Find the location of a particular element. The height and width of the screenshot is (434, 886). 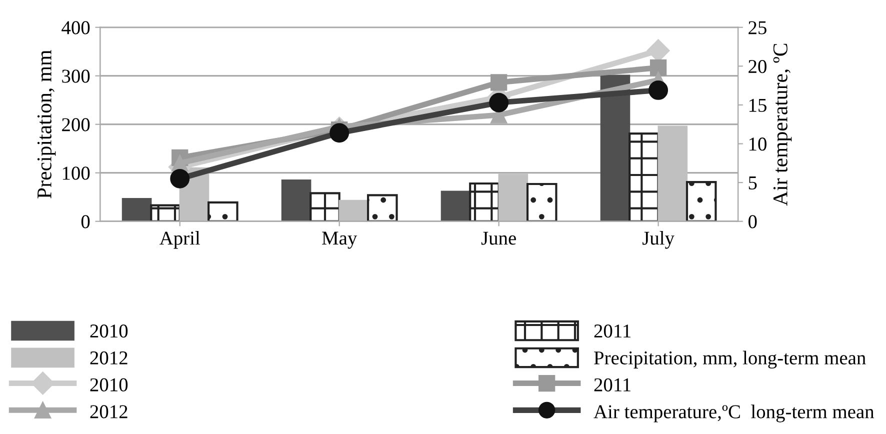

y2-tick-label: 20 is located at coordinates (757, 67).